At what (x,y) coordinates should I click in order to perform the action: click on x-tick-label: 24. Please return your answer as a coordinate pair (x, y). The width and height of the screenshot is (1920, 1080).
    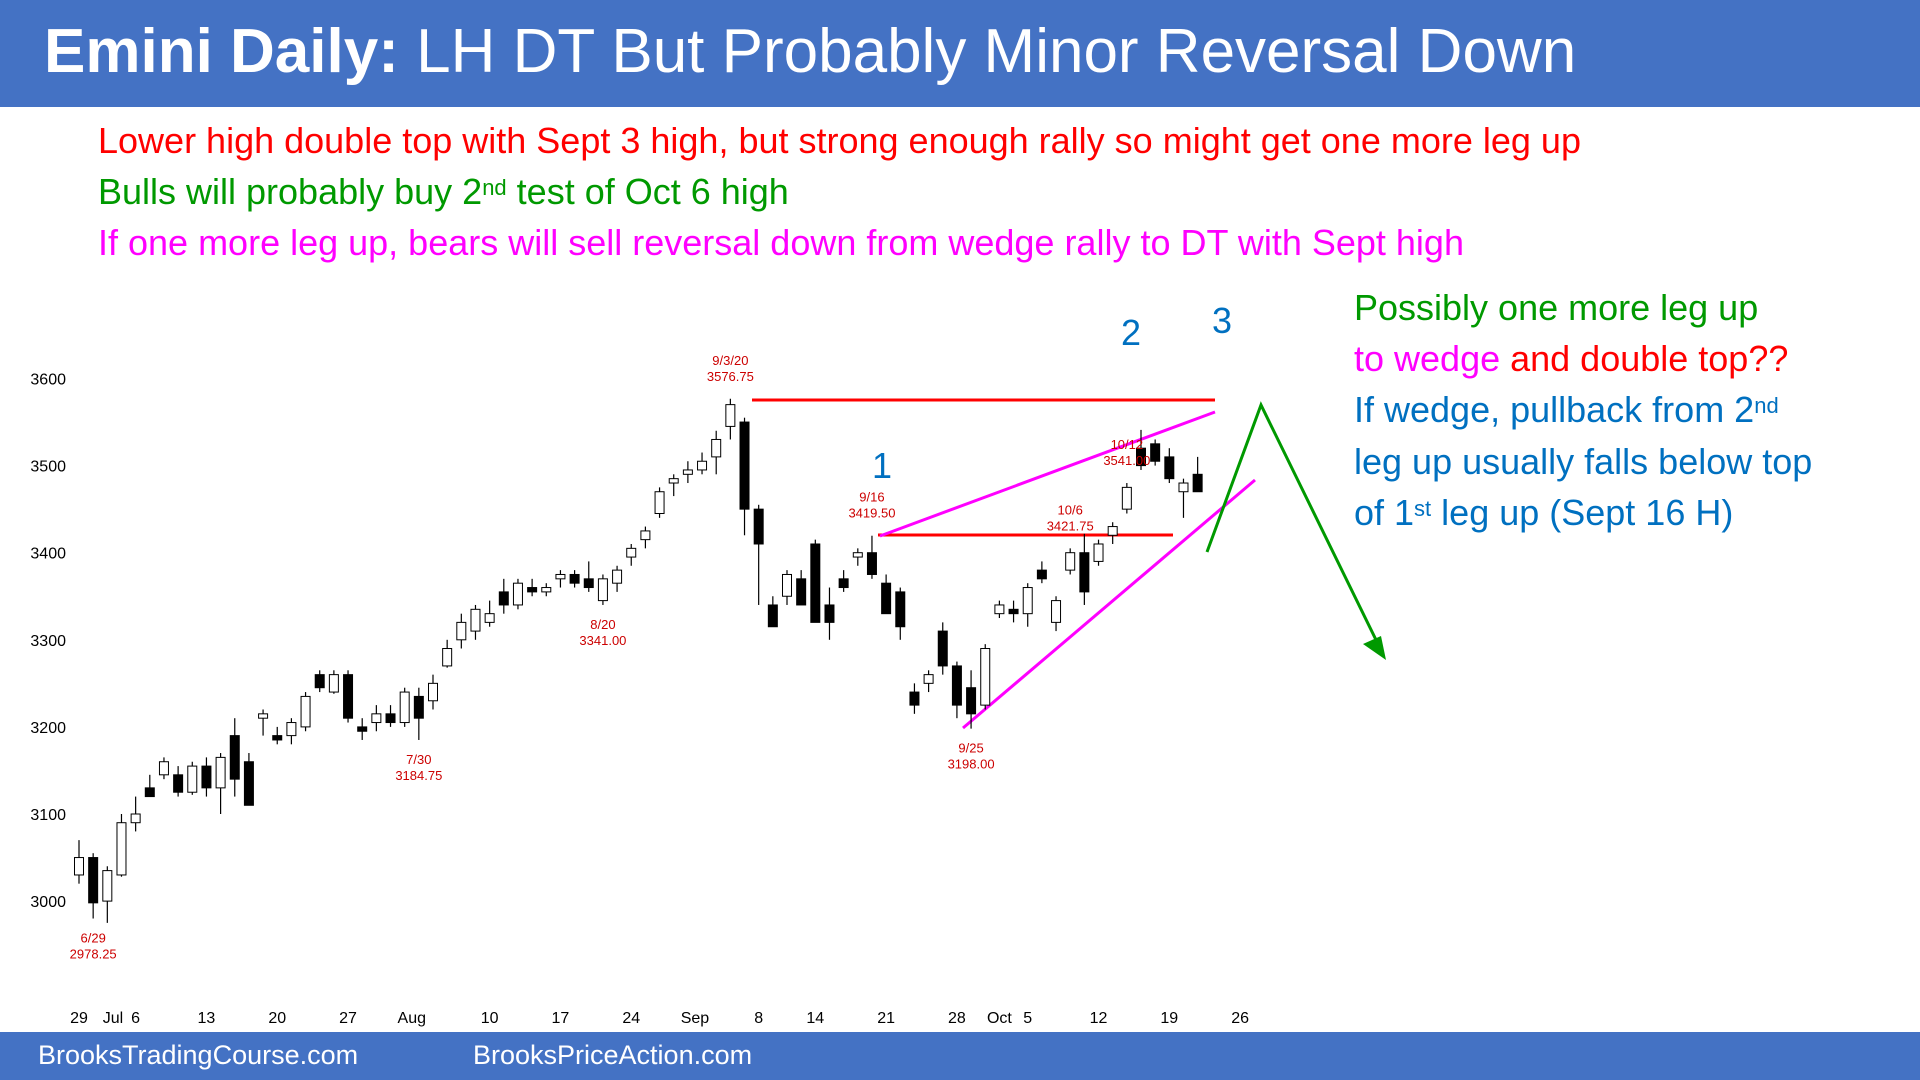
    Looking at the image, I should click on (631, 1018).